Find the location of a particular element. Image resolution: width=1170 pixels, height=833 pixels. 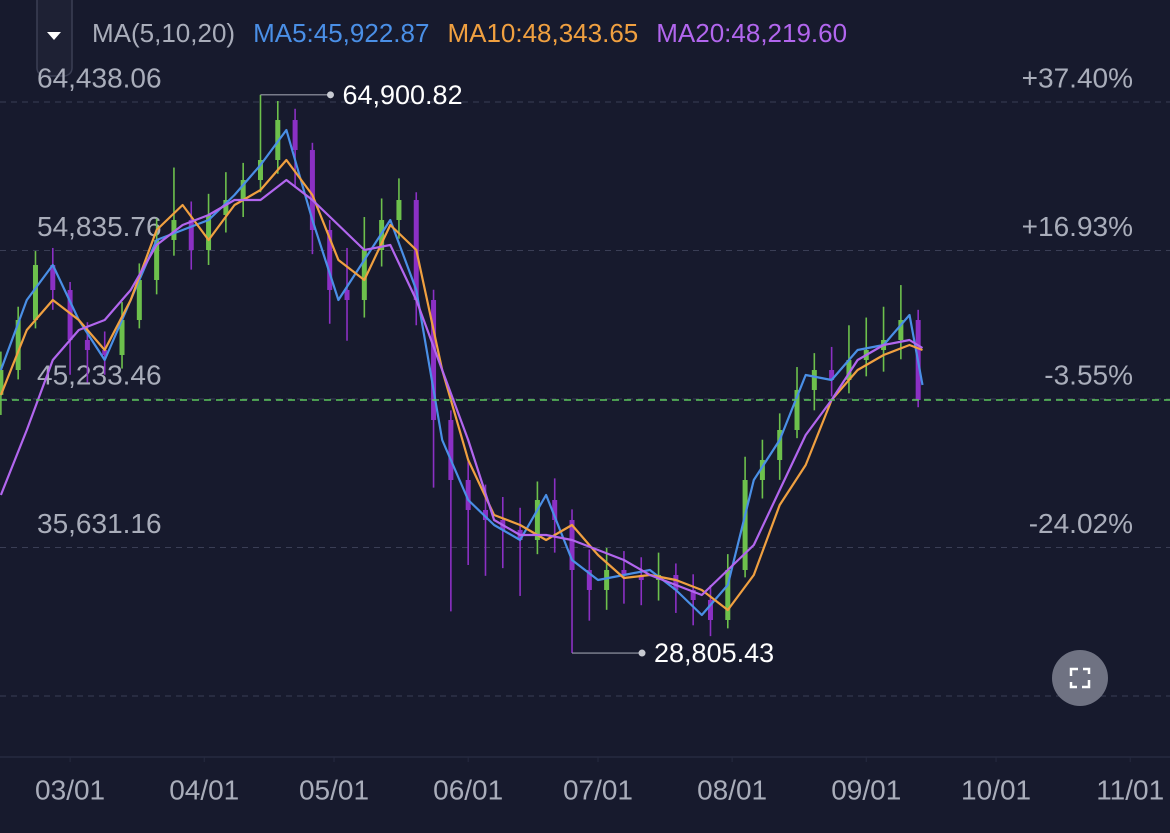

dropdown-arrow is located at coordinates (54, 36).